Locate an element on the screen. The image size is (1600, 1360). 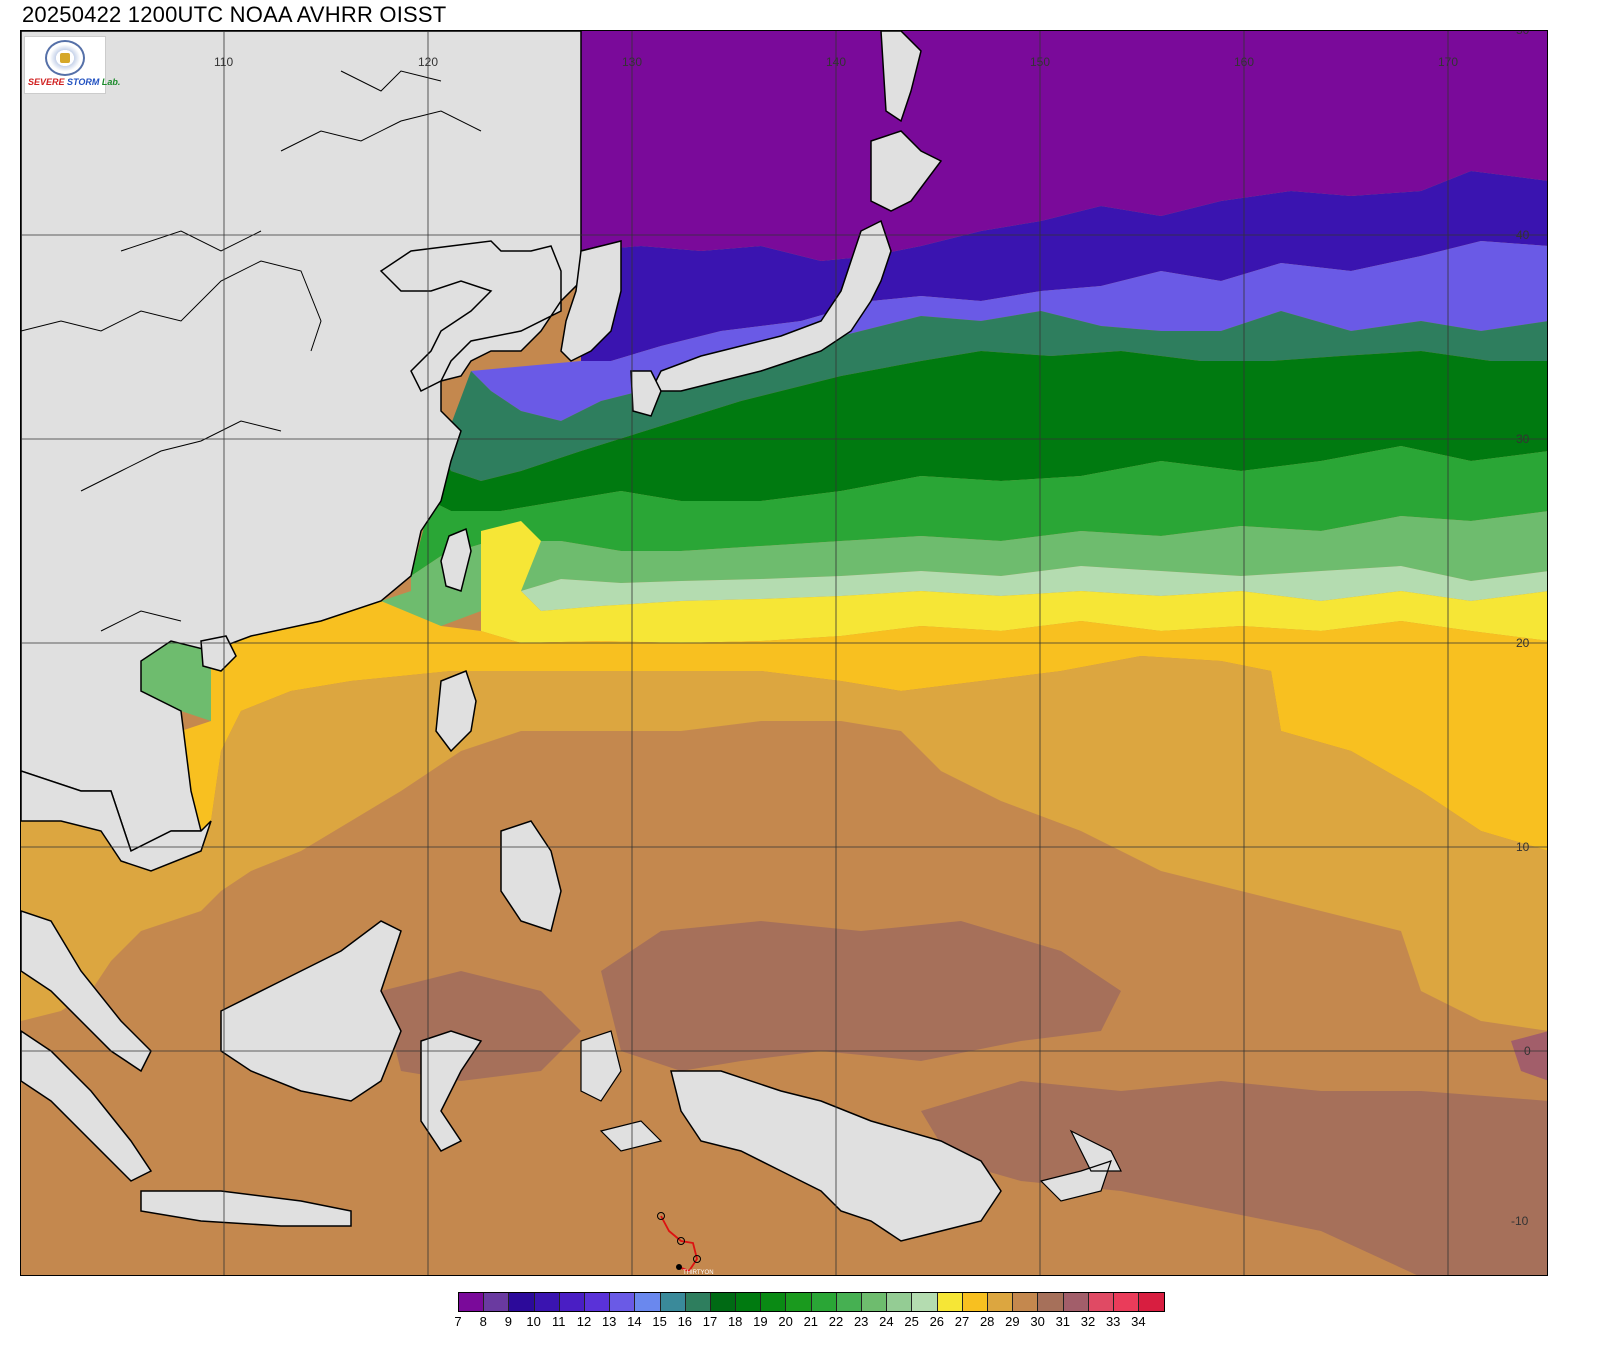
colorbar-label-15: 15 is located at coordinates (659, 1321).